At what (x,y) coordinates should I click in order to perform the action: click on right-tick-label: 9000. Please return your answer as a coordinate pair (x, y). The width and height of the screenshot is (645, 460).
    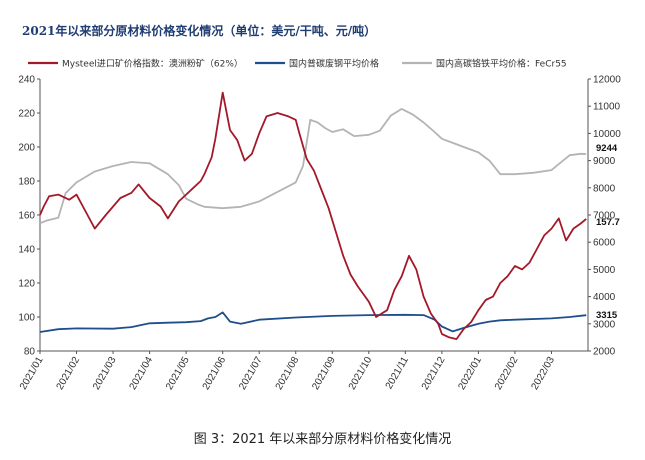
    Looking at the image, I should click on (604, 161).